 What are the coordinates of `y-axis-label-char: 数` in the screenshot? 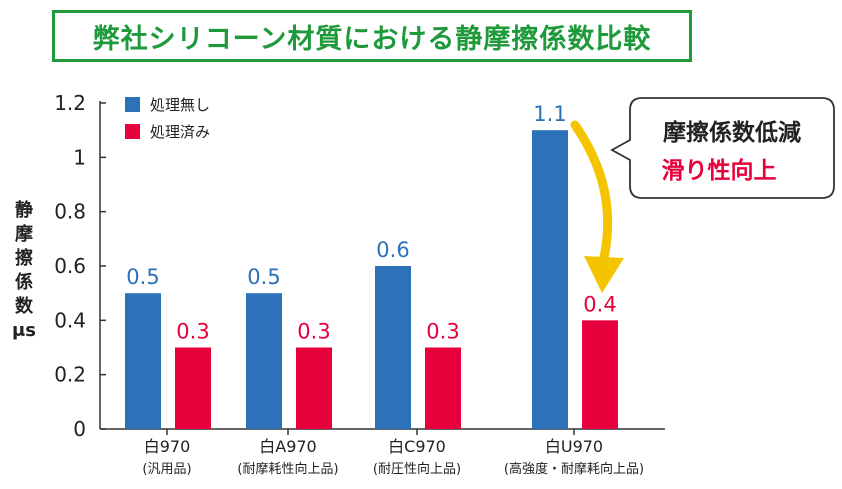 It's located at (24, 306).